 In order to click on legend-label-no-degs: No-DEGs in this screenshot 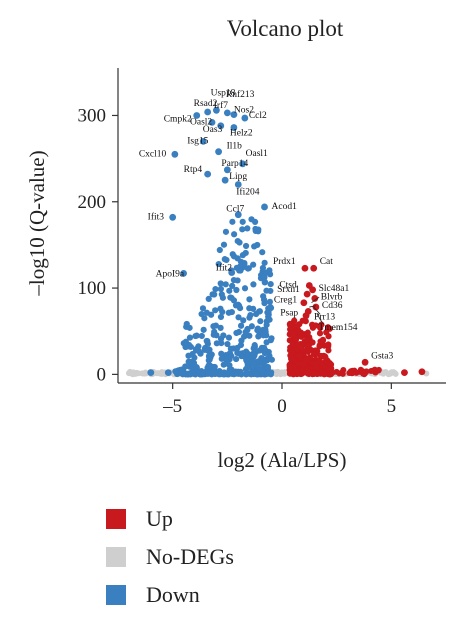, I will do `click(190, 556)`.